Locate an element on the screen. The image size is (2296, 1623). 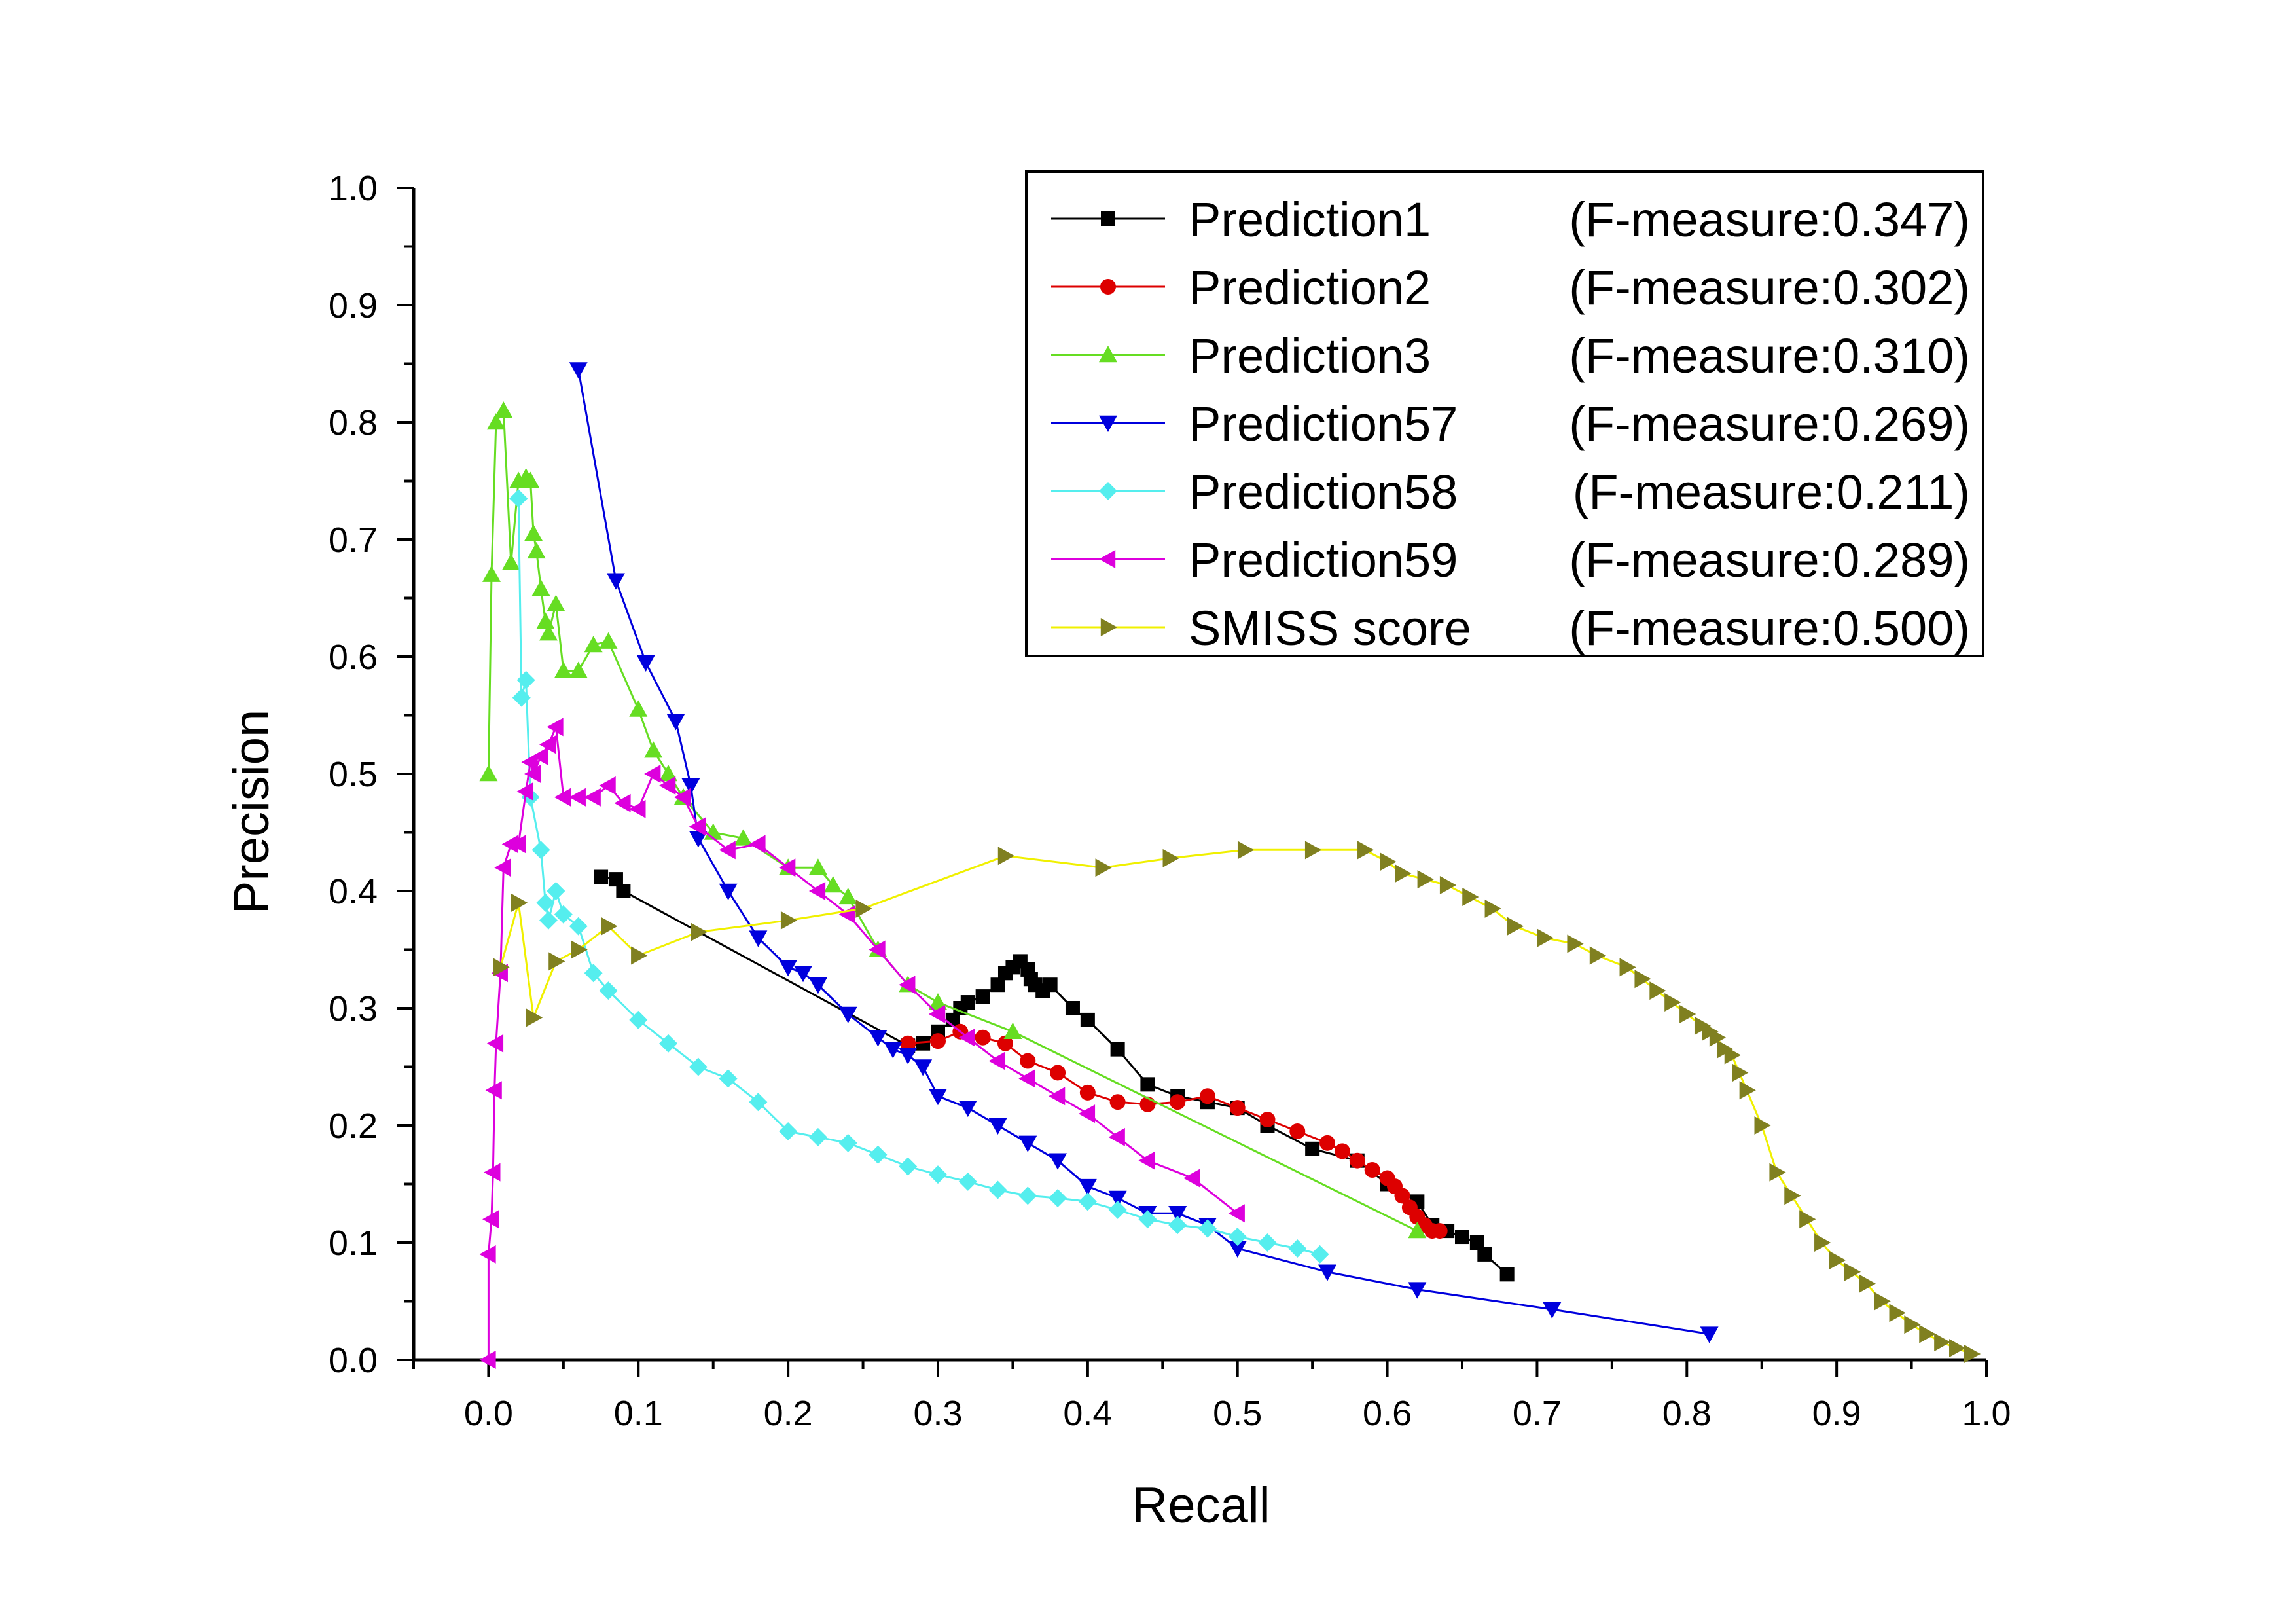
x-tick-label: 0.9 is located at coordinates (1836, 1413).